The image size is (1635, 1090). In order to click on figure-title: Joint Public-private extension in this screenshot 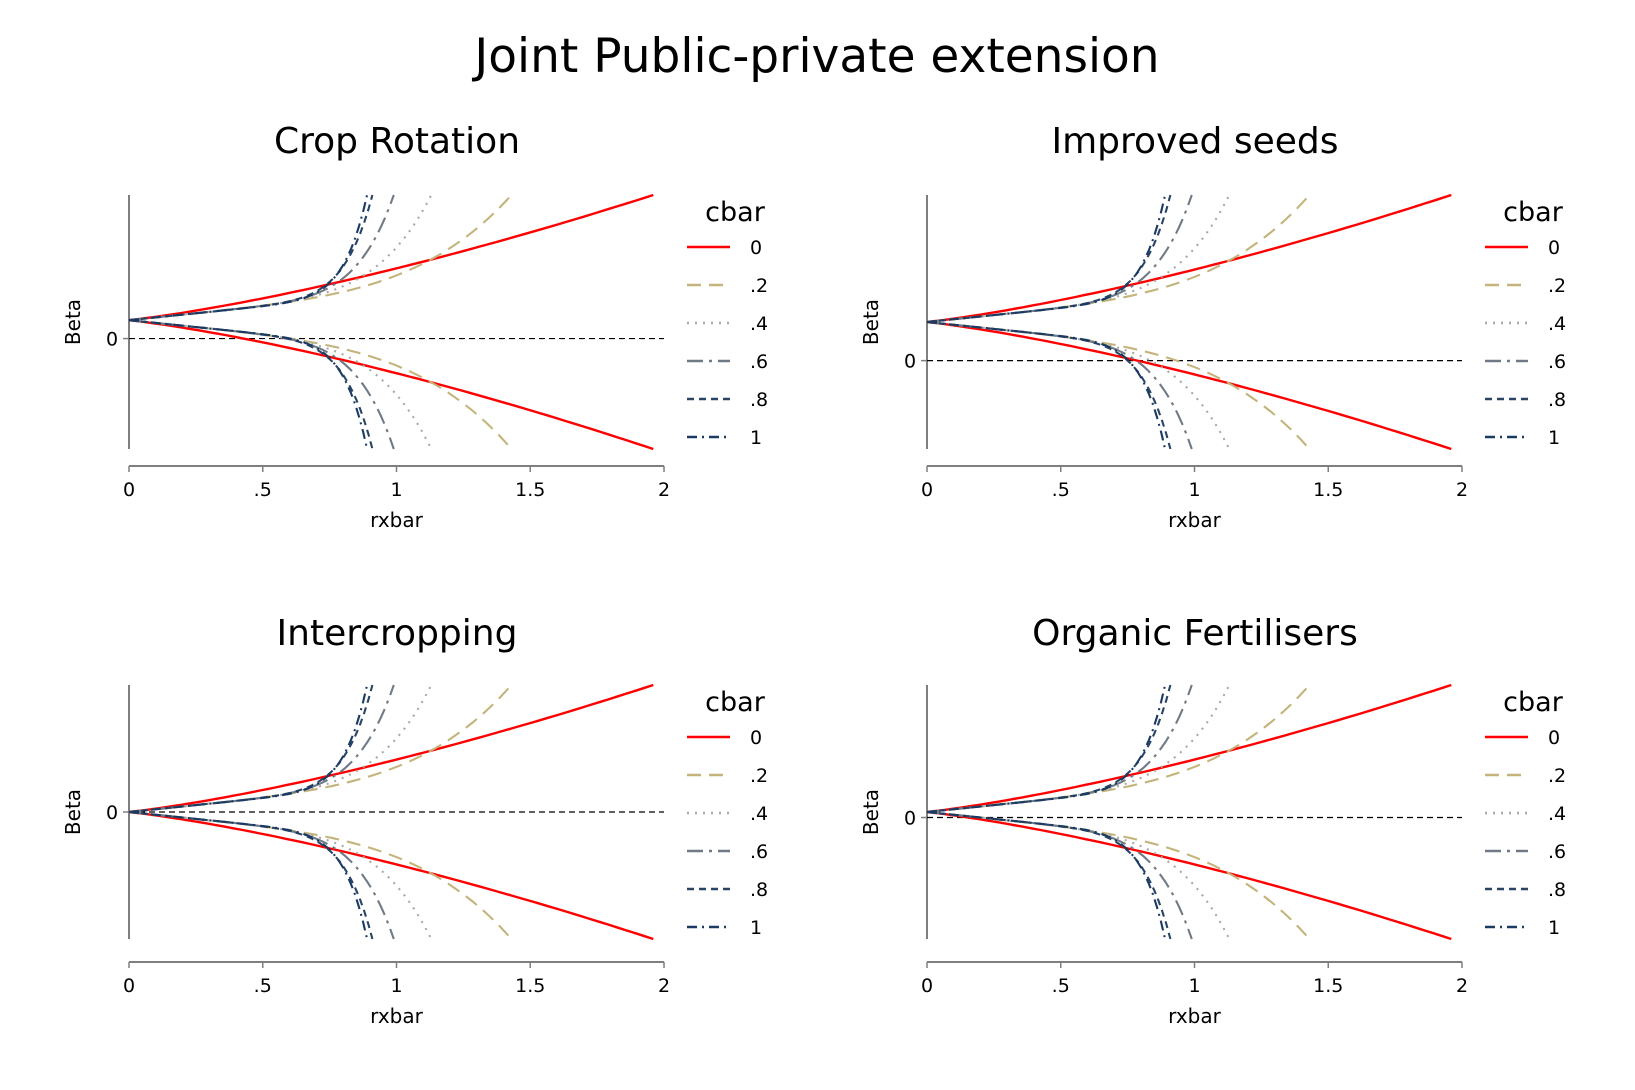, I will do `click(815, 56)`.